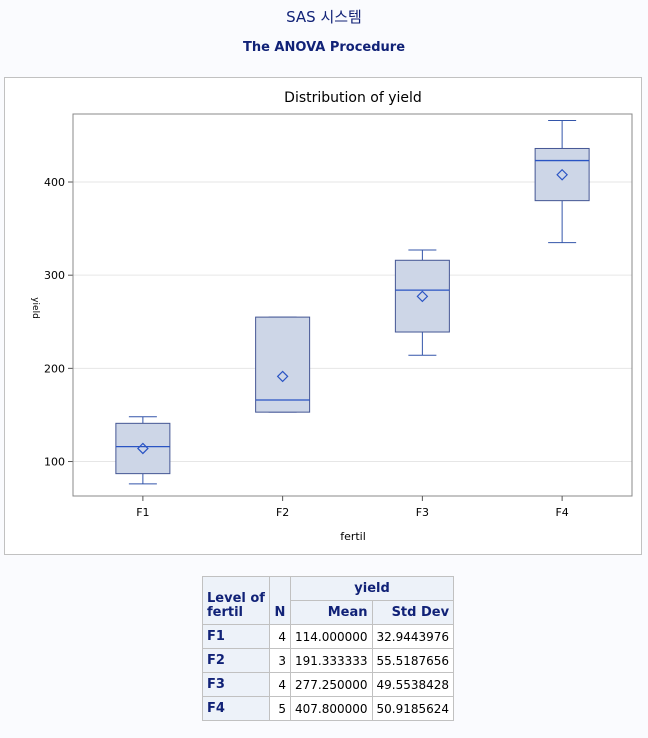  What do you see at coordinates (413, 636) in the screenshot?
I see `row-sd: 32.9443976` at bounding box center [413, 636].